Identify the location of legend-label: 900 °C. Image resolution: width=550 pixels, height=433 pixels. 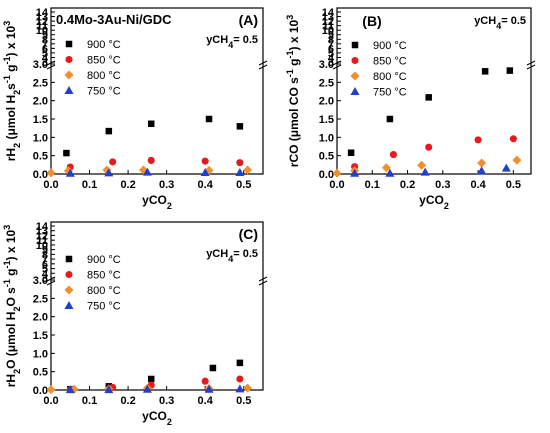
(104, 45).